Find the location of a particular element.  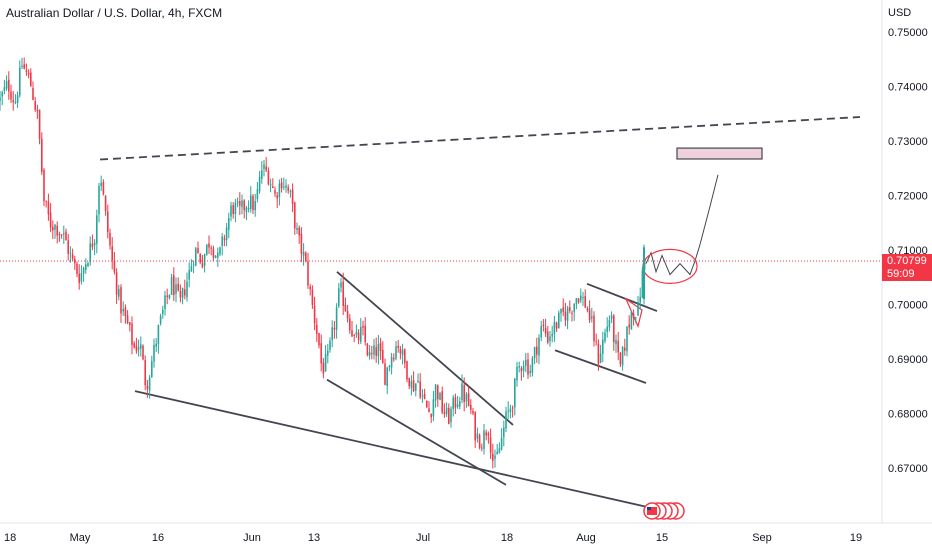

price-tick-label: 0.69000 is located at coordinates (908, 360).